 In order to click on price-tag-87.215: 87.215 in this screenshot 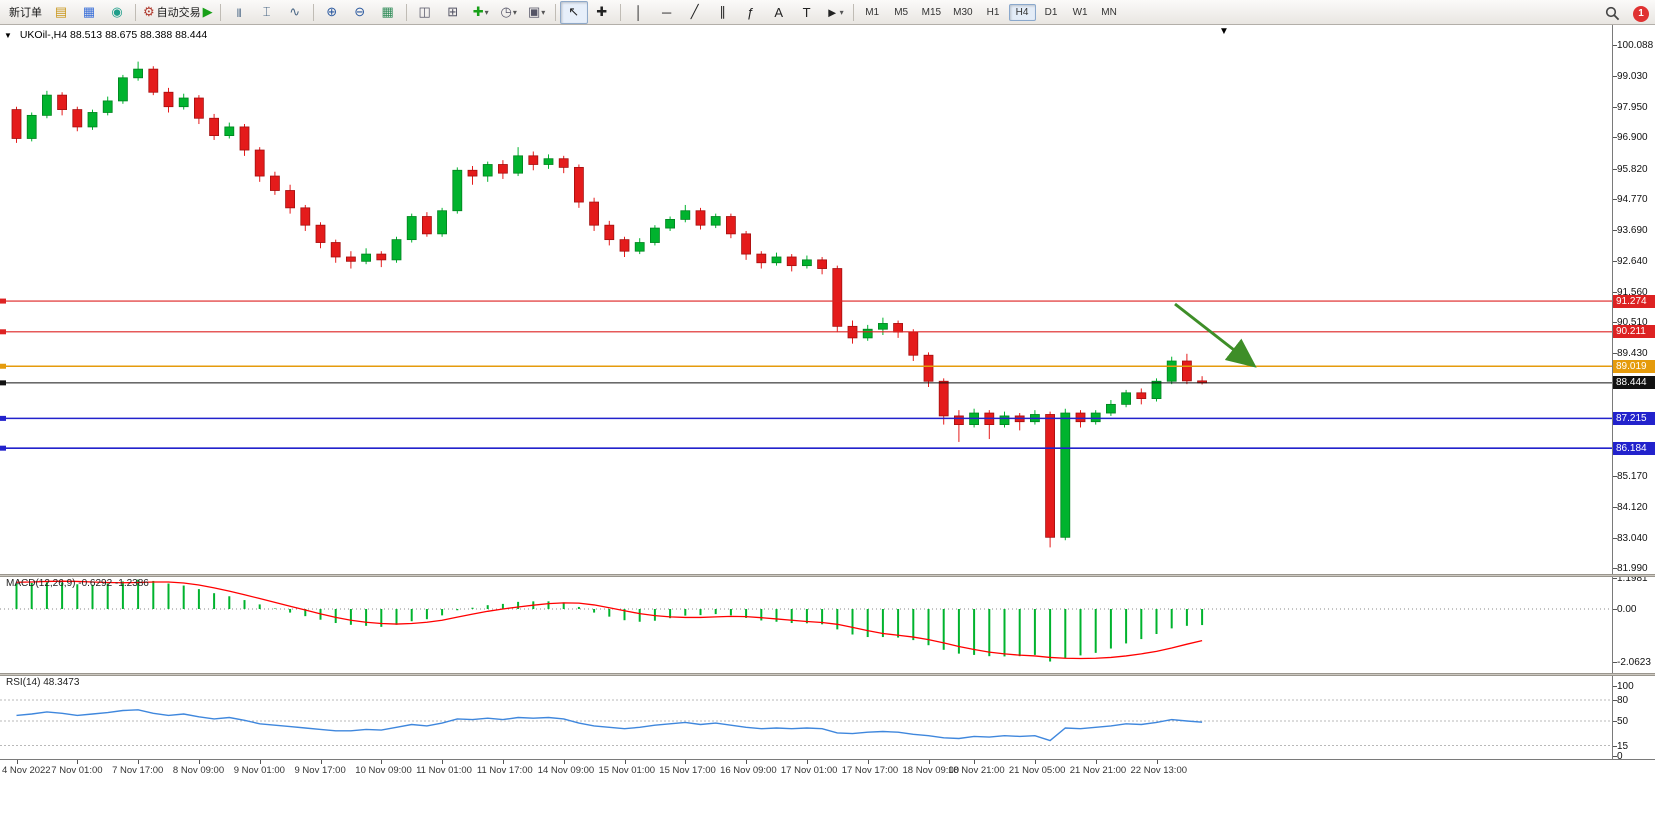, I will do `click(1634, 418)`.